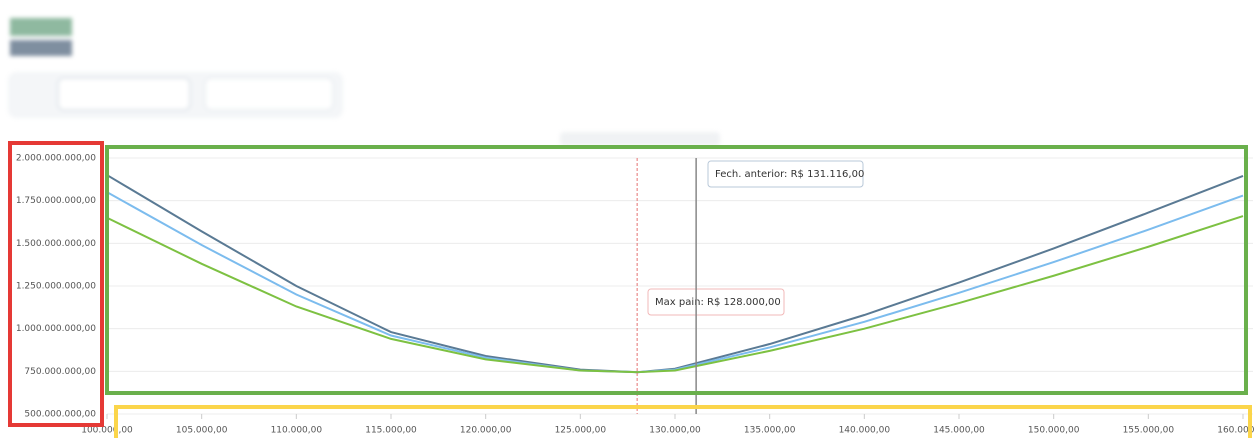 This screenshot has width=1255, height=438. I want to click on y-tick-label: 2.000.000.000,00, so click(56, 159).